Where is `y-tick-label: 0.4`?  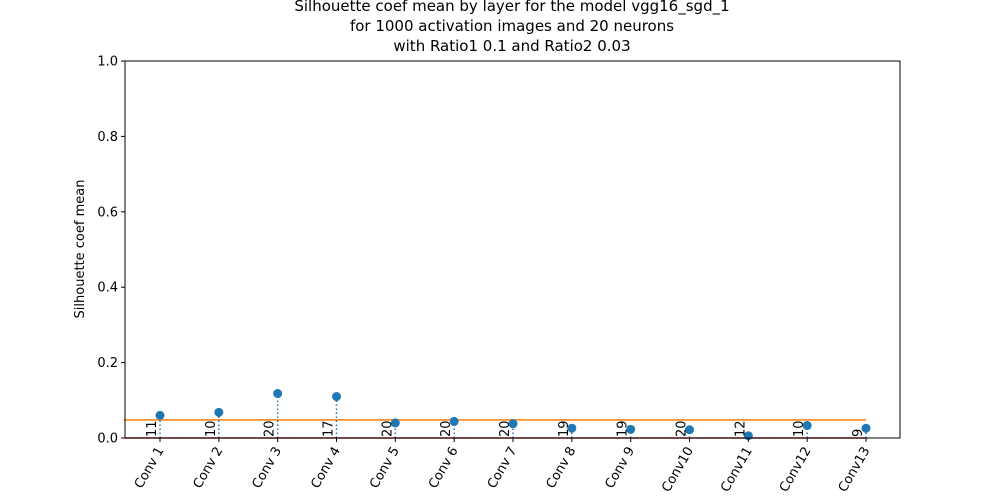
y-tick-label: 0.4 is located at coordinates (107, 288).